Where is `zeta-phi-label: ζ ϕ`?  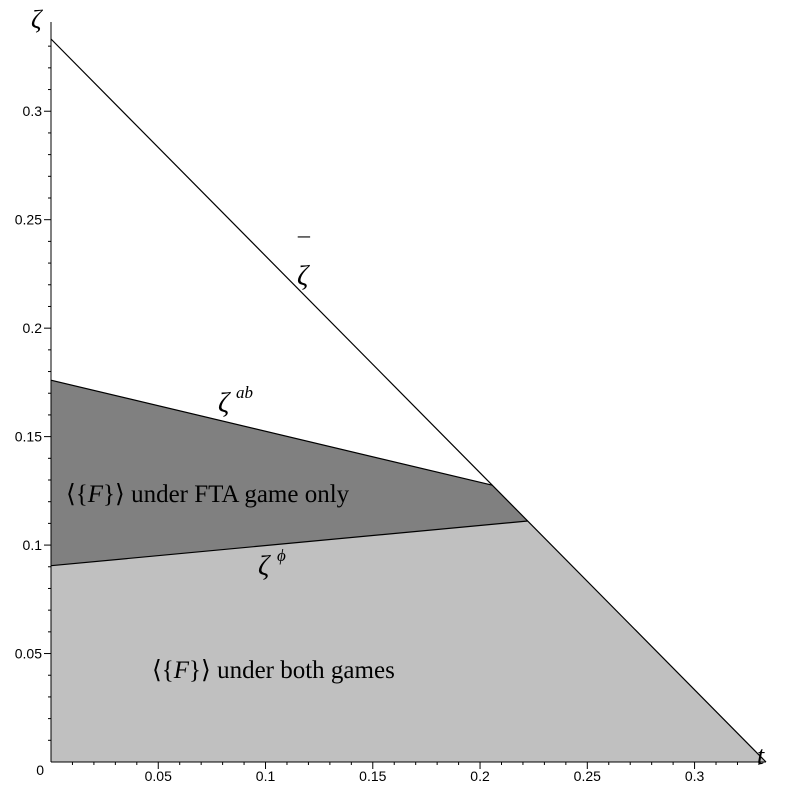 zeta-phi-label: ζ ϕ is located at coordinates (272, 564).